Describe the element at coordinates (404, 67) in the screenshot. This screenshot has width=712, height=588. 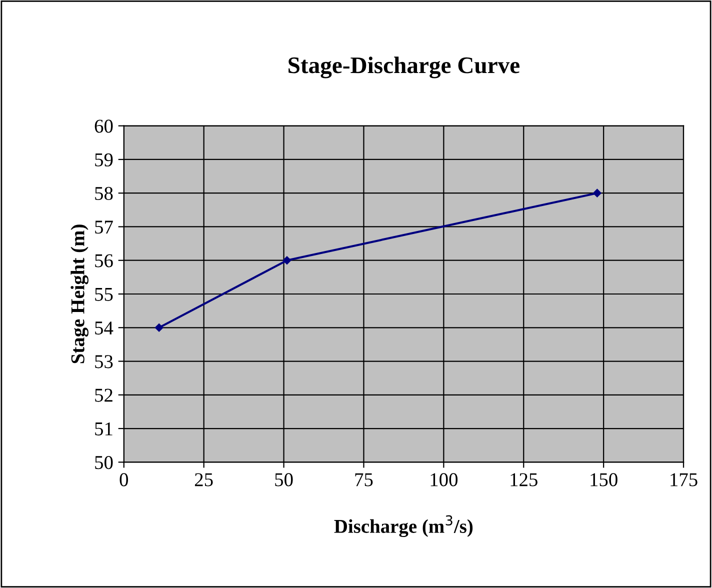
I see `chart-title: Stage-Discharge Curve` at that location.